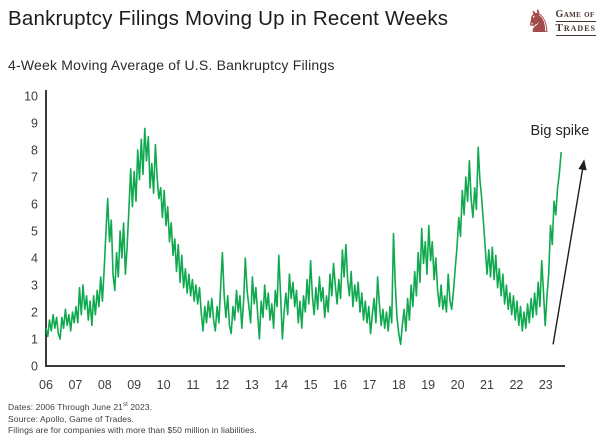 This screenshot has width=602, height=438. I want to click on y-axis-label: 5, so click(34, 232).